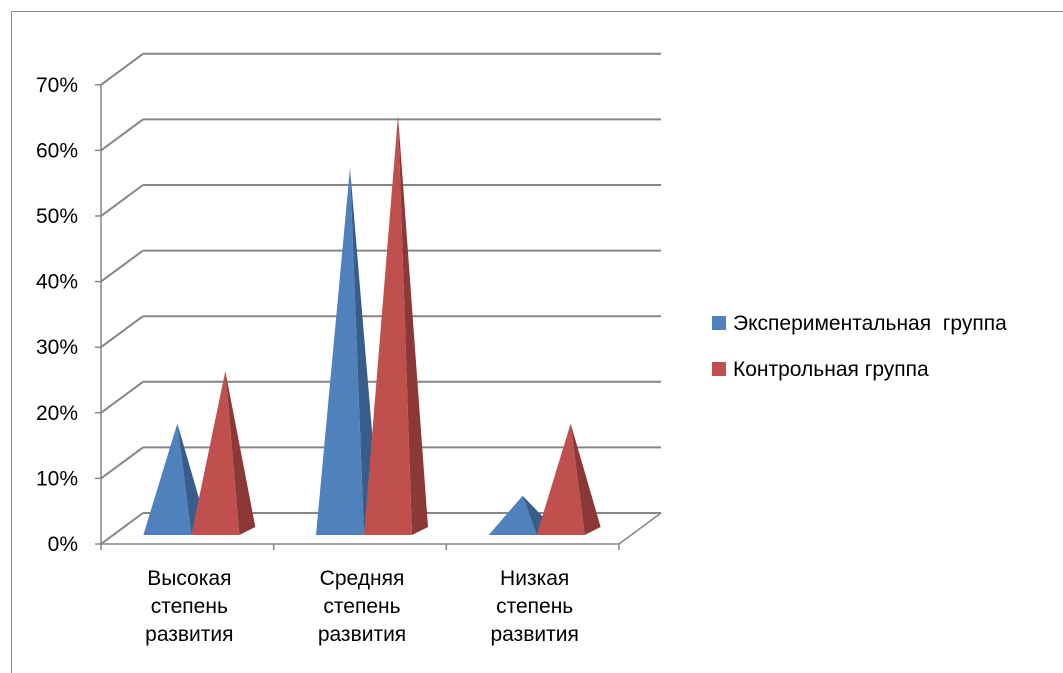  I want to click on floor-edge, so click(640, 528).